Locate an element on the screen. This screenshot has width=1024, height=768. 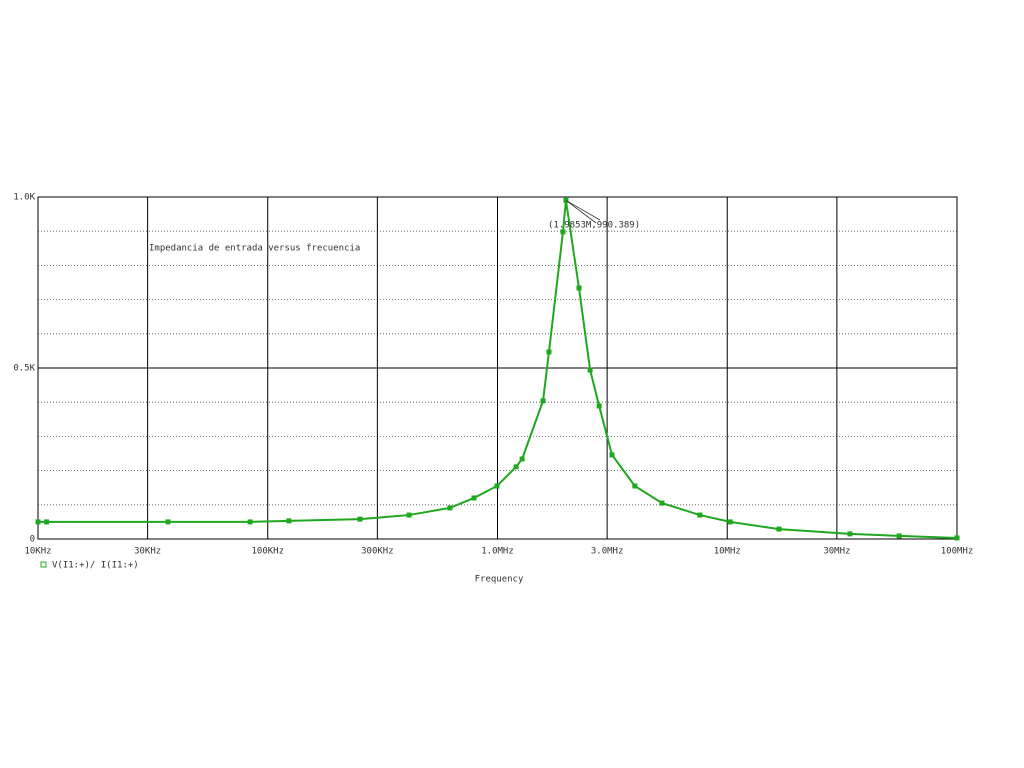
legend-label: V(I1:+)/ I(I1:+) is located at coordinates (95, 566).